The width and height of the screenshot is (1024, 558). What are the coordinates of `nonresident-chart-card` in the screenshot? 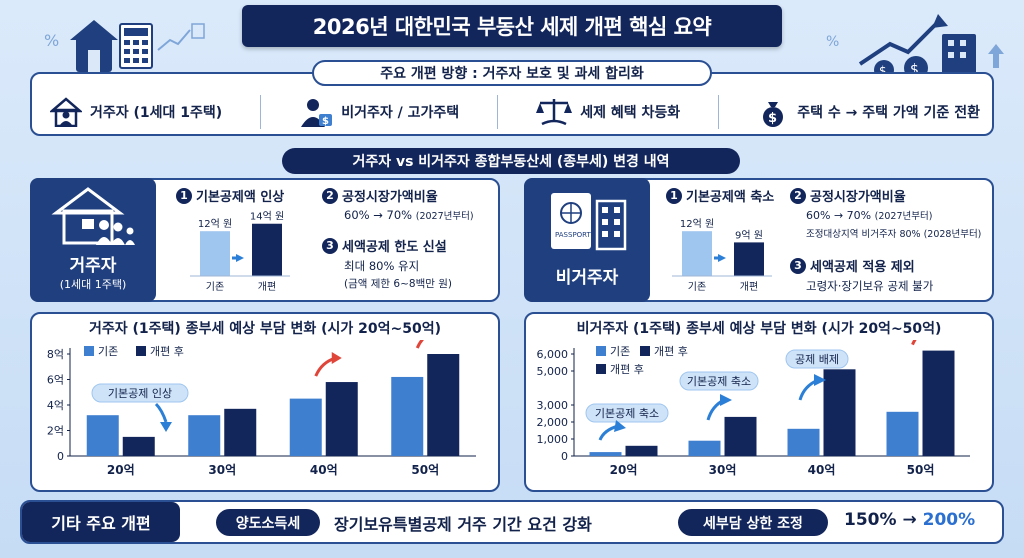 It's located at (759, 402).